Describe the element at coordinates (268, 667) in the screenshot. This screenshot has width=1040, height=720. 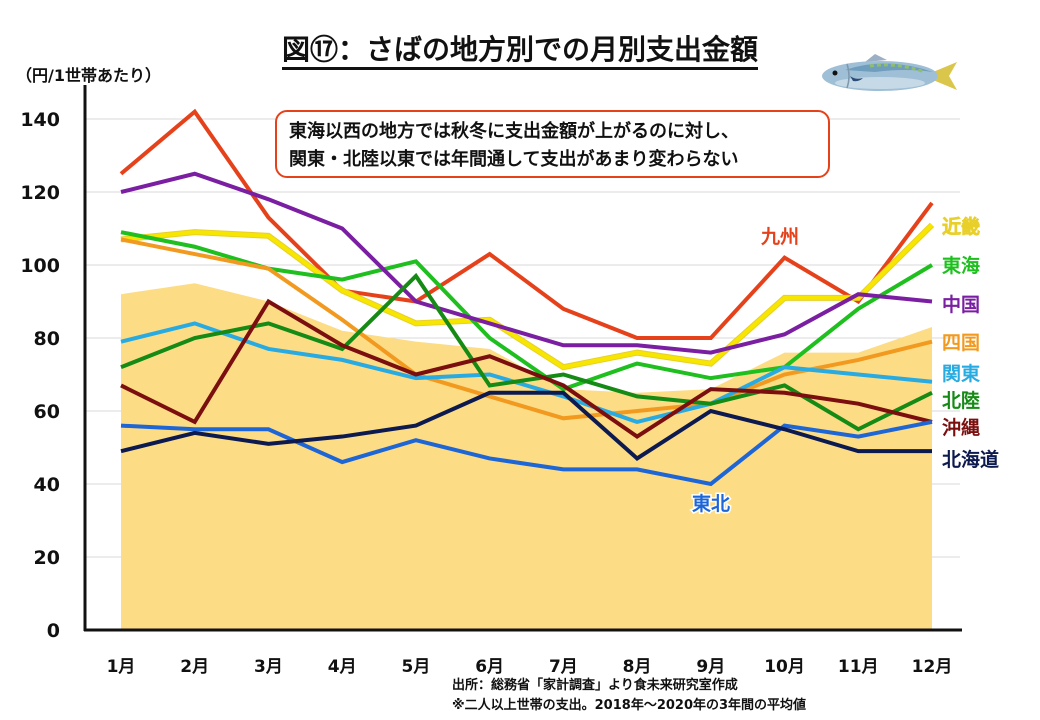
I see `x-tick-label: 3月` at that location.